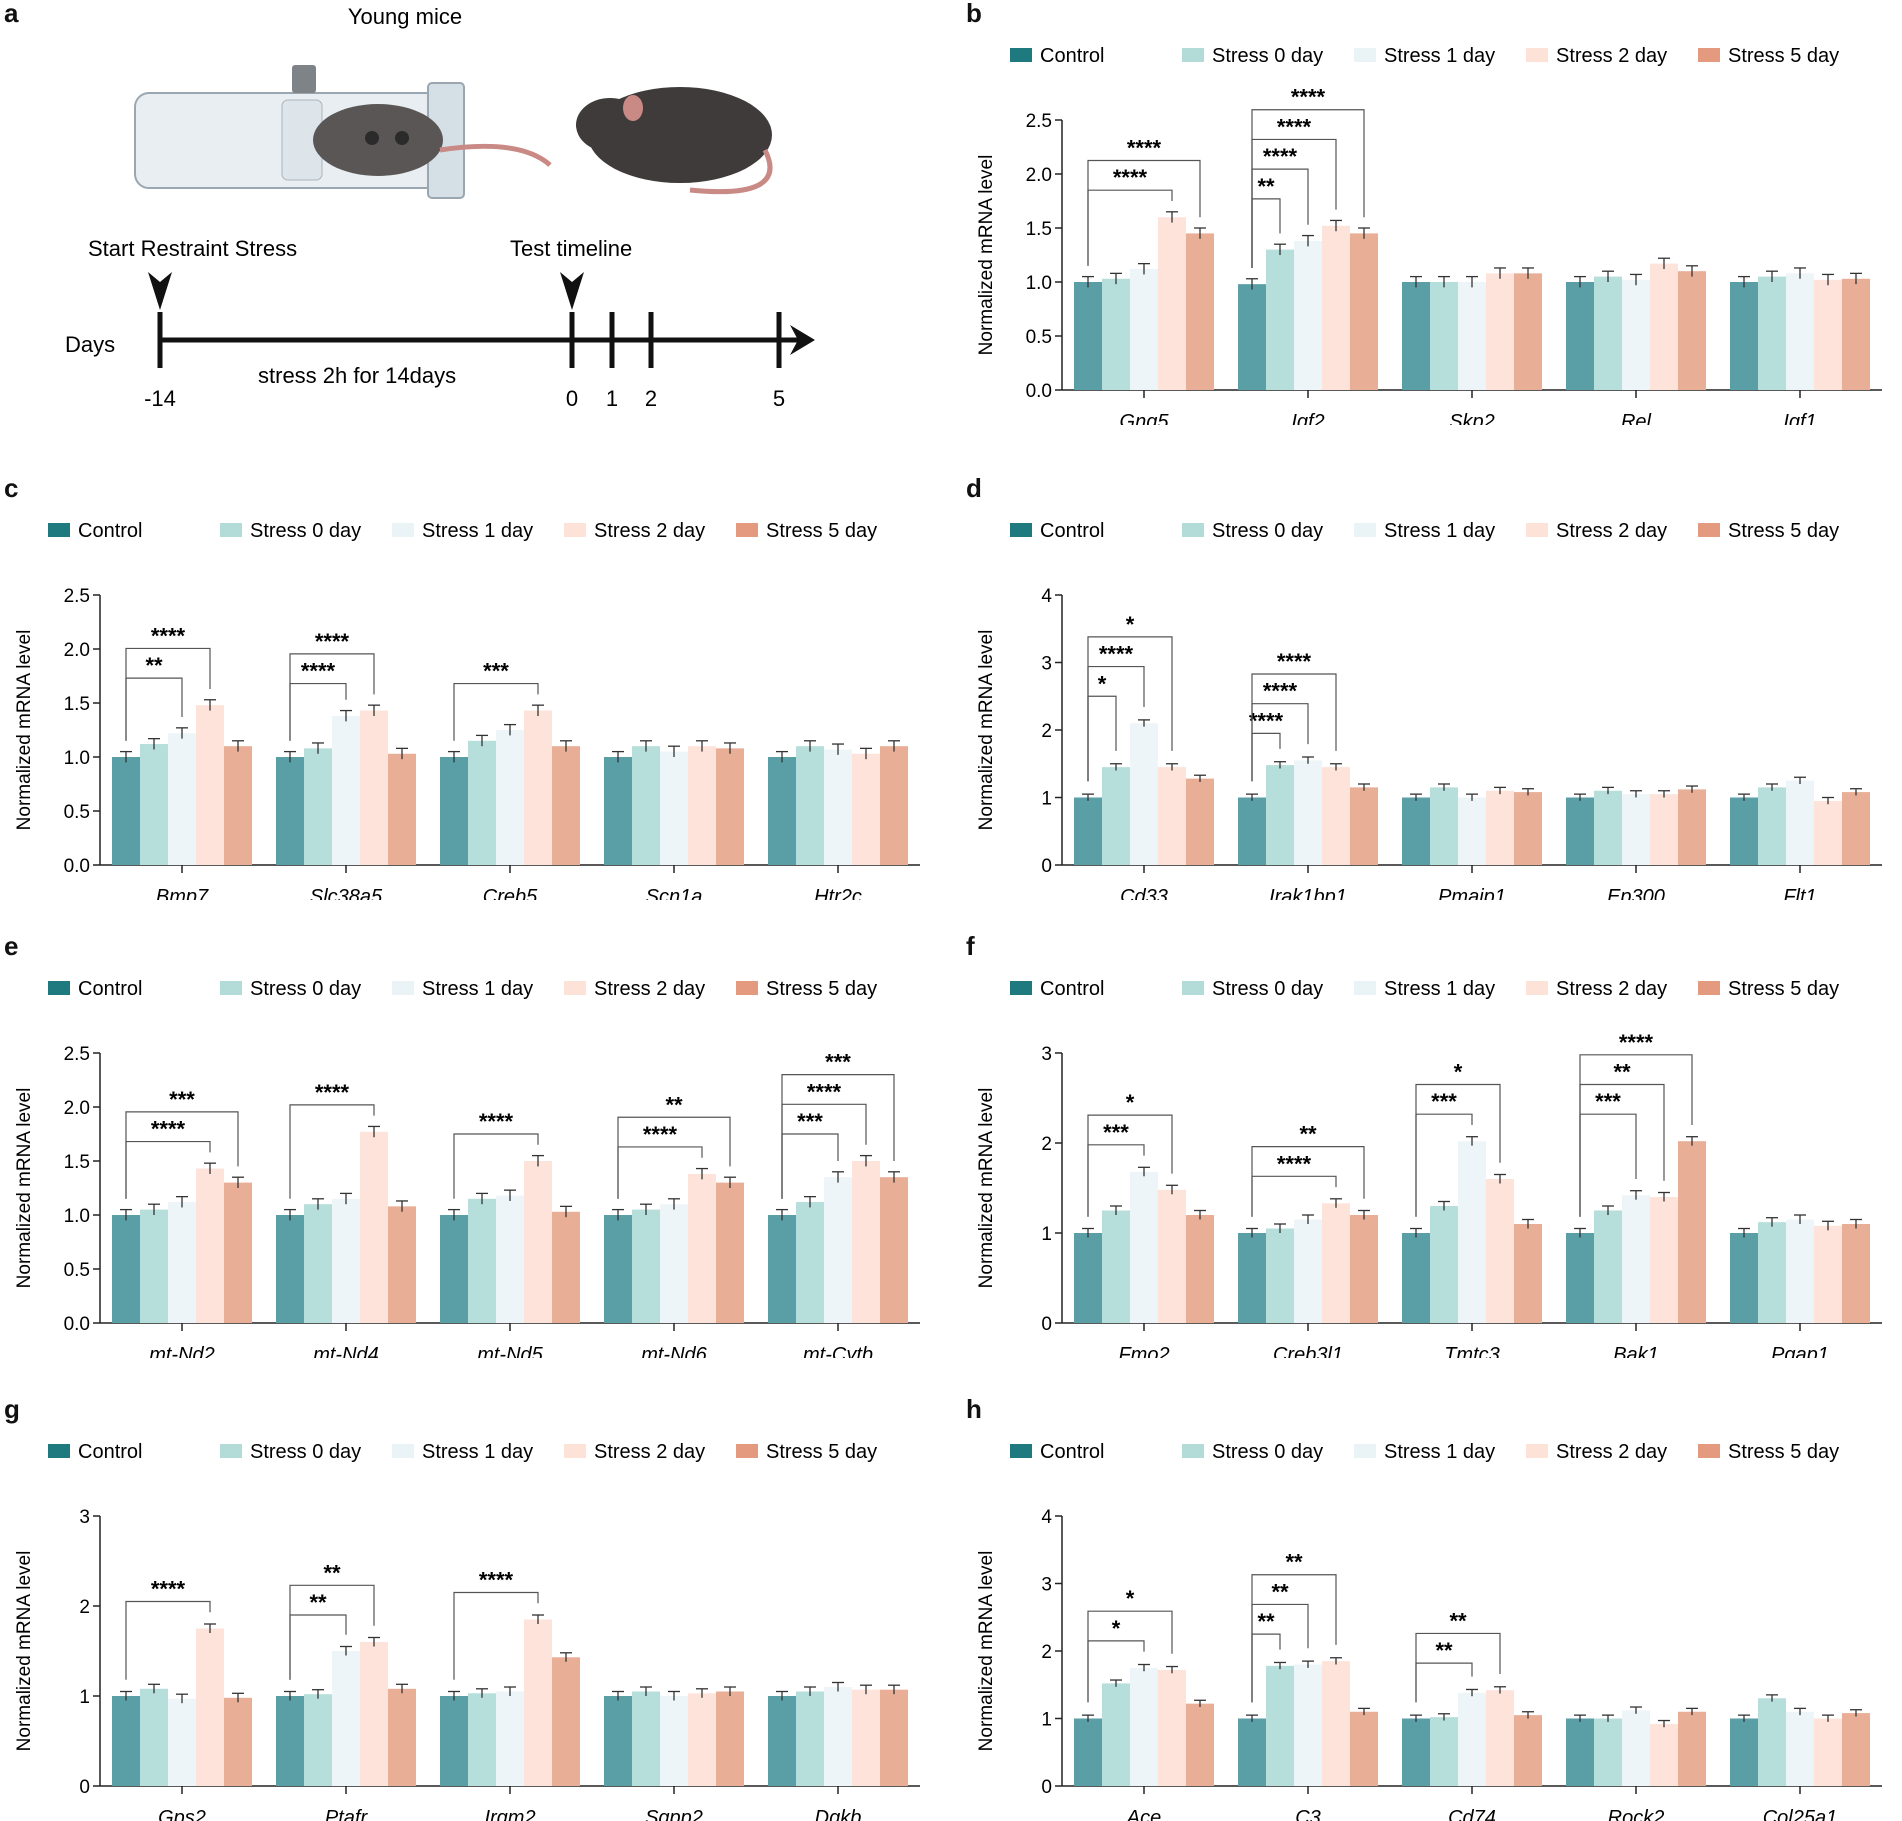 The height and width of the screenshot is (1821, 1902). What do you see at coordinates (160, 398) in the screenshot?
I see `timeline-tick-label: -14` at bounding box center [160, 398].